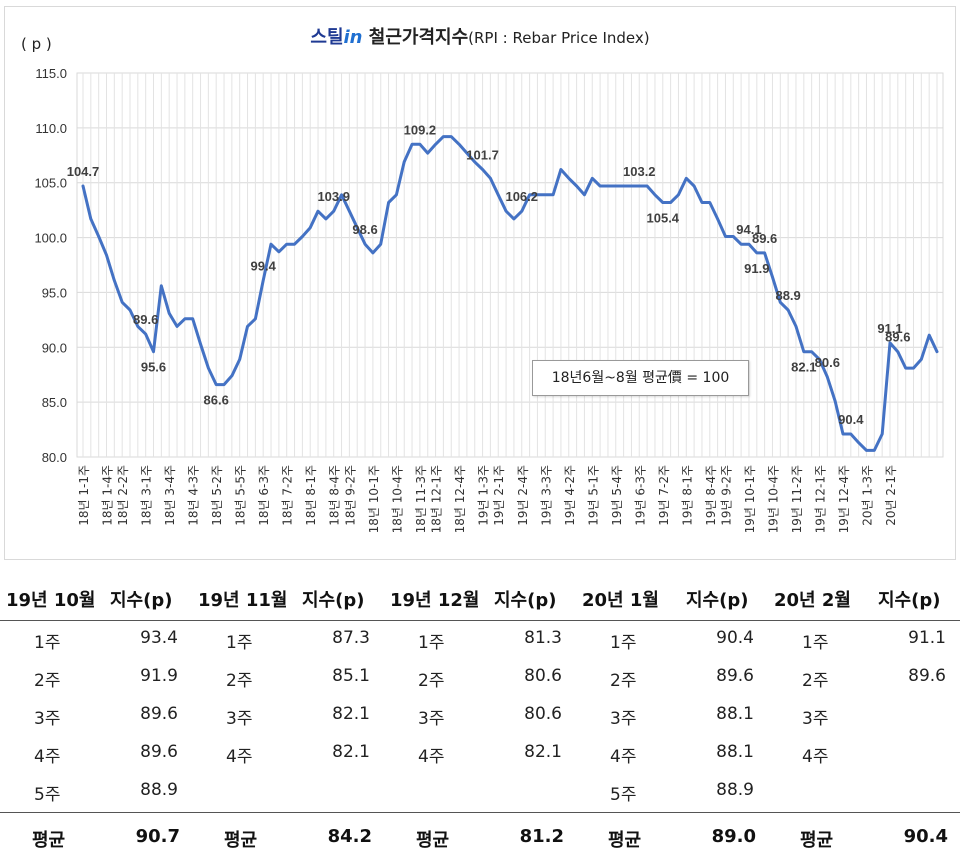  I want to click on x-tick-label: 18년 3-4주, so click(170, 495).